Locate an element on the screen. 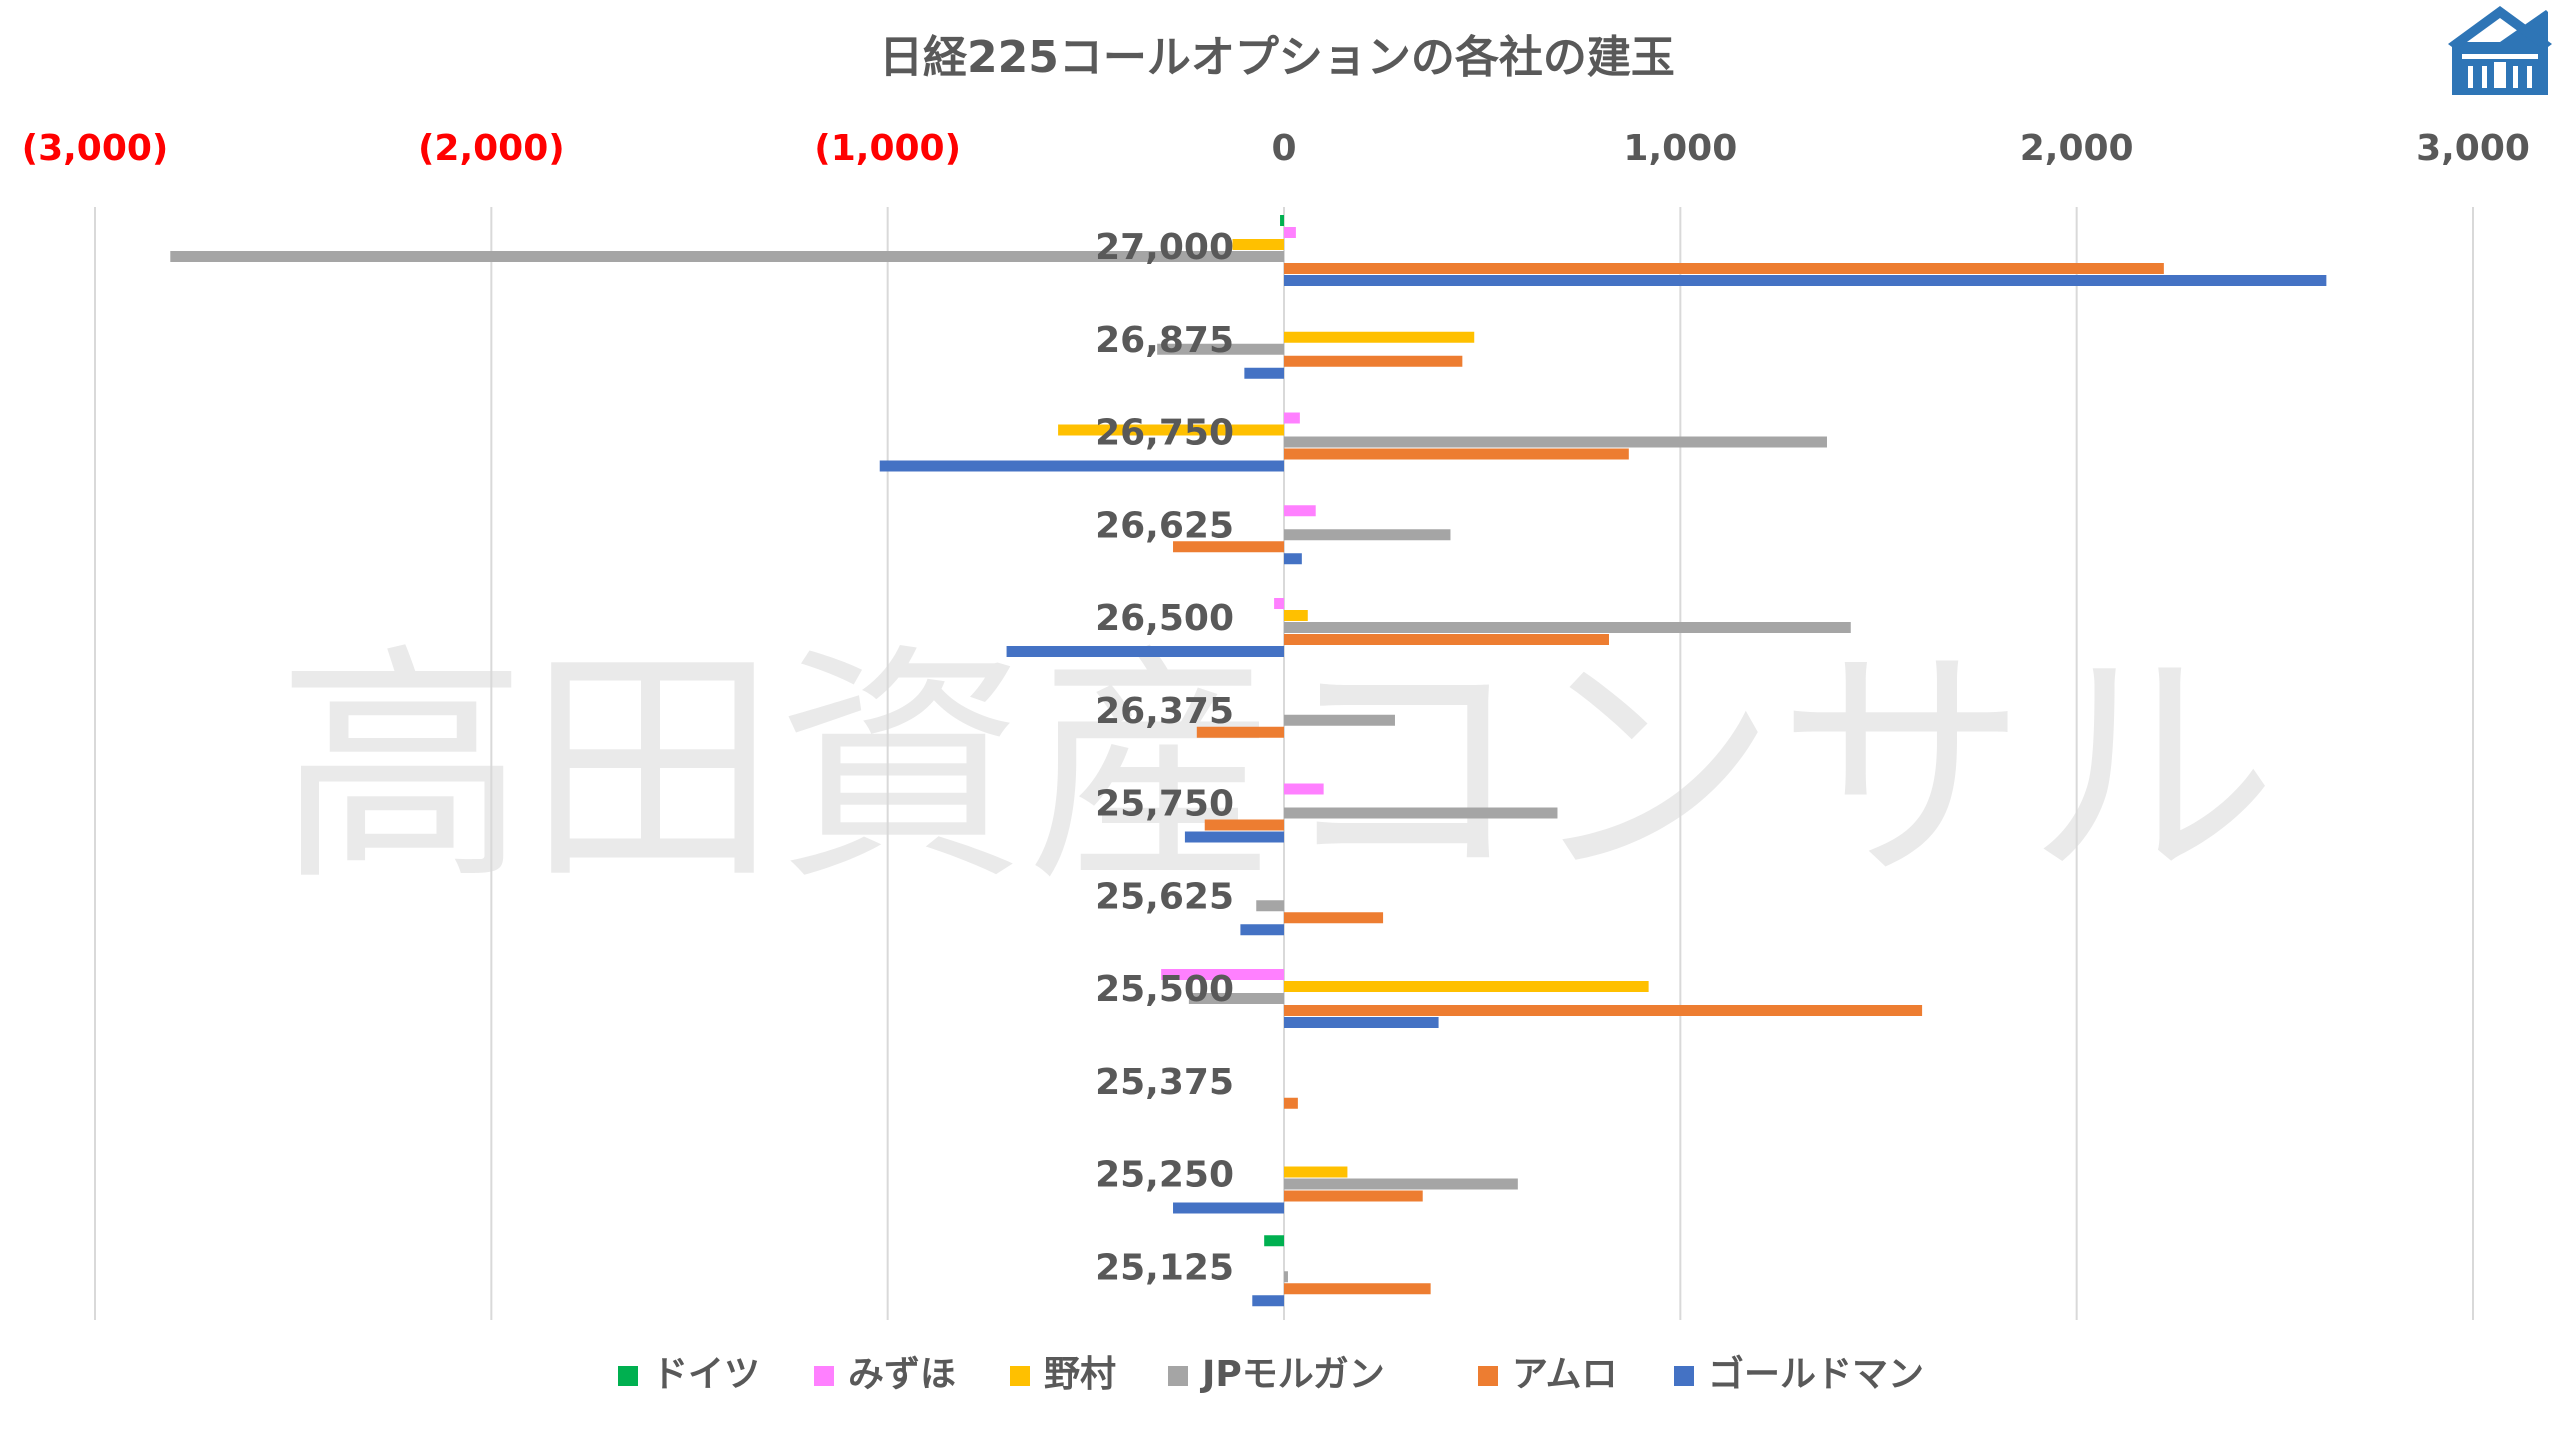 The image size is (2554, 1436). category-label: 25,250 is located at coordinates (1164, 1175).